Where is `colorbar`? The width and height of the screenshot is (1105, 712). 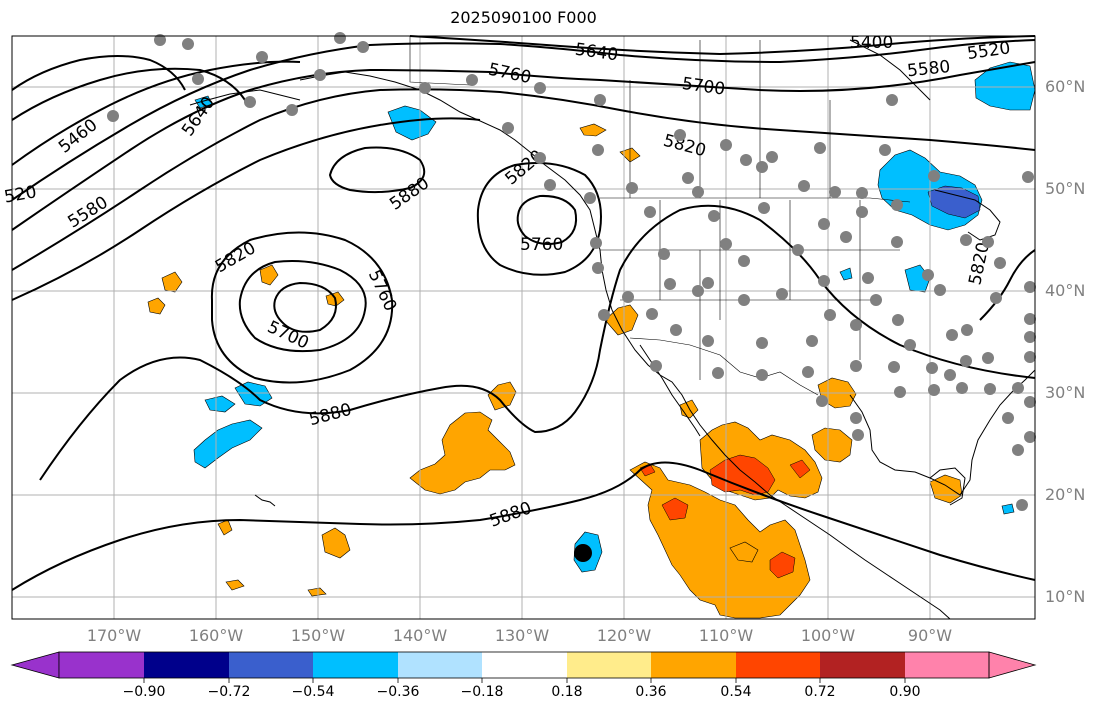 colorbar is located at coordinates (523, 667).